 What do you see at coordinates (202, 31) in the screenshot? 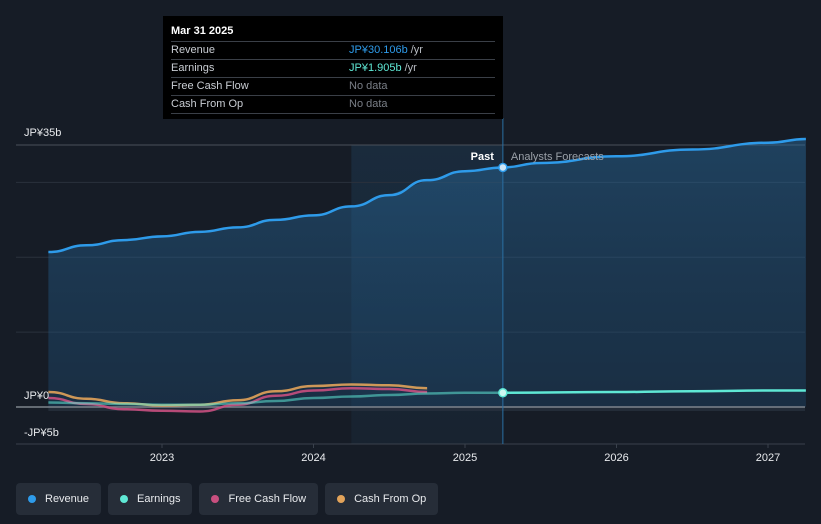
I see `tooltip-date: Mar 31 2025` at bounding box center [202, 31].